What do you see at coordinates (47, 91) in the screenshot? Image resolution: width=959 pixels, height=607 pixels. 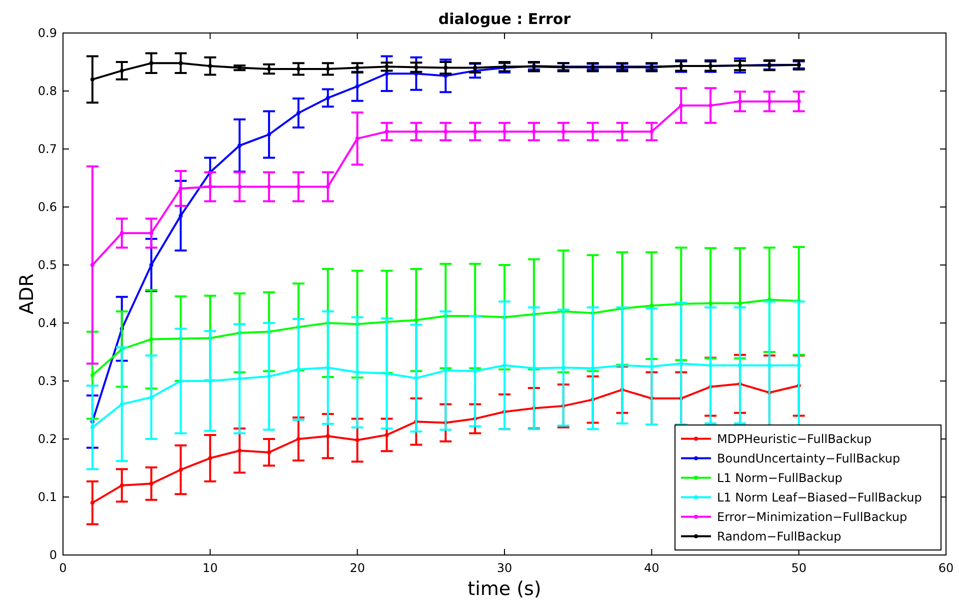 I see `y-tick-label: 0.8` at bounding box center [47, 91].